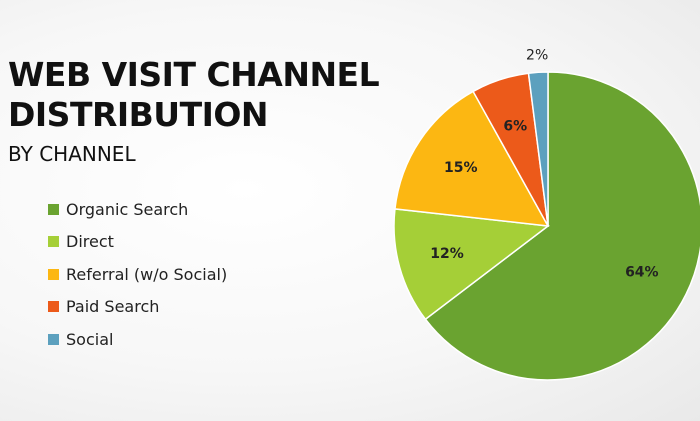 The image size is (700, 421). What do you see at coordinates (538, 149) in the screenshot?
I see `pie-slice-social` at bounding box center [538, 149].